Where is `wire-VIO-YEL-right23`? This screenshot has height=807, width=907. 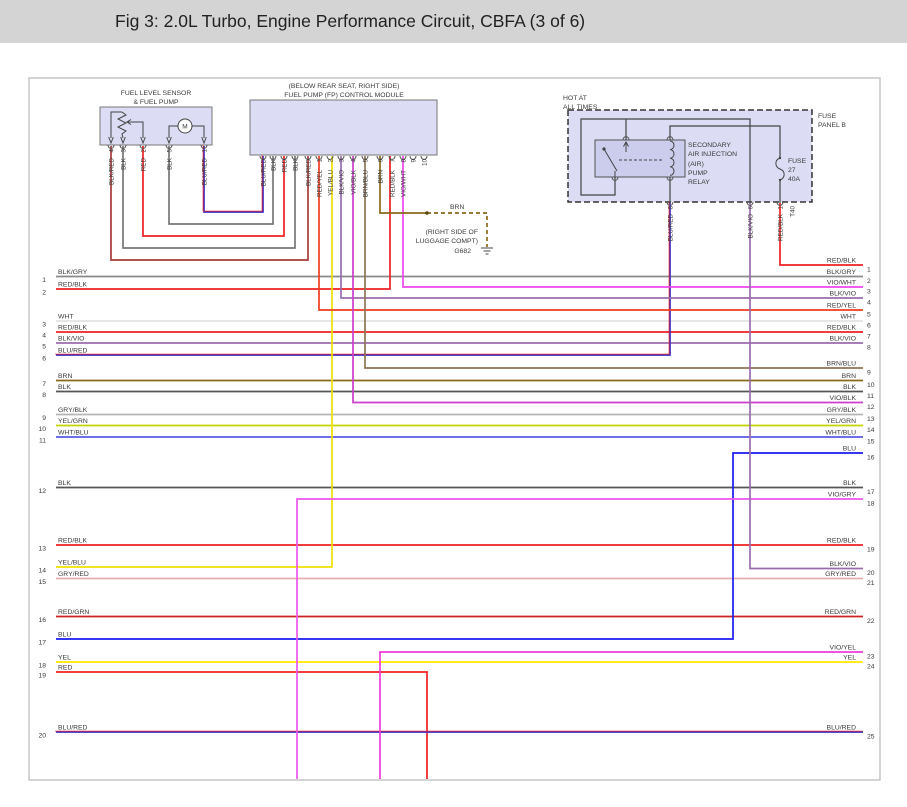
wire-VIO-YEL-right23 is located at coordinates (621, 715).